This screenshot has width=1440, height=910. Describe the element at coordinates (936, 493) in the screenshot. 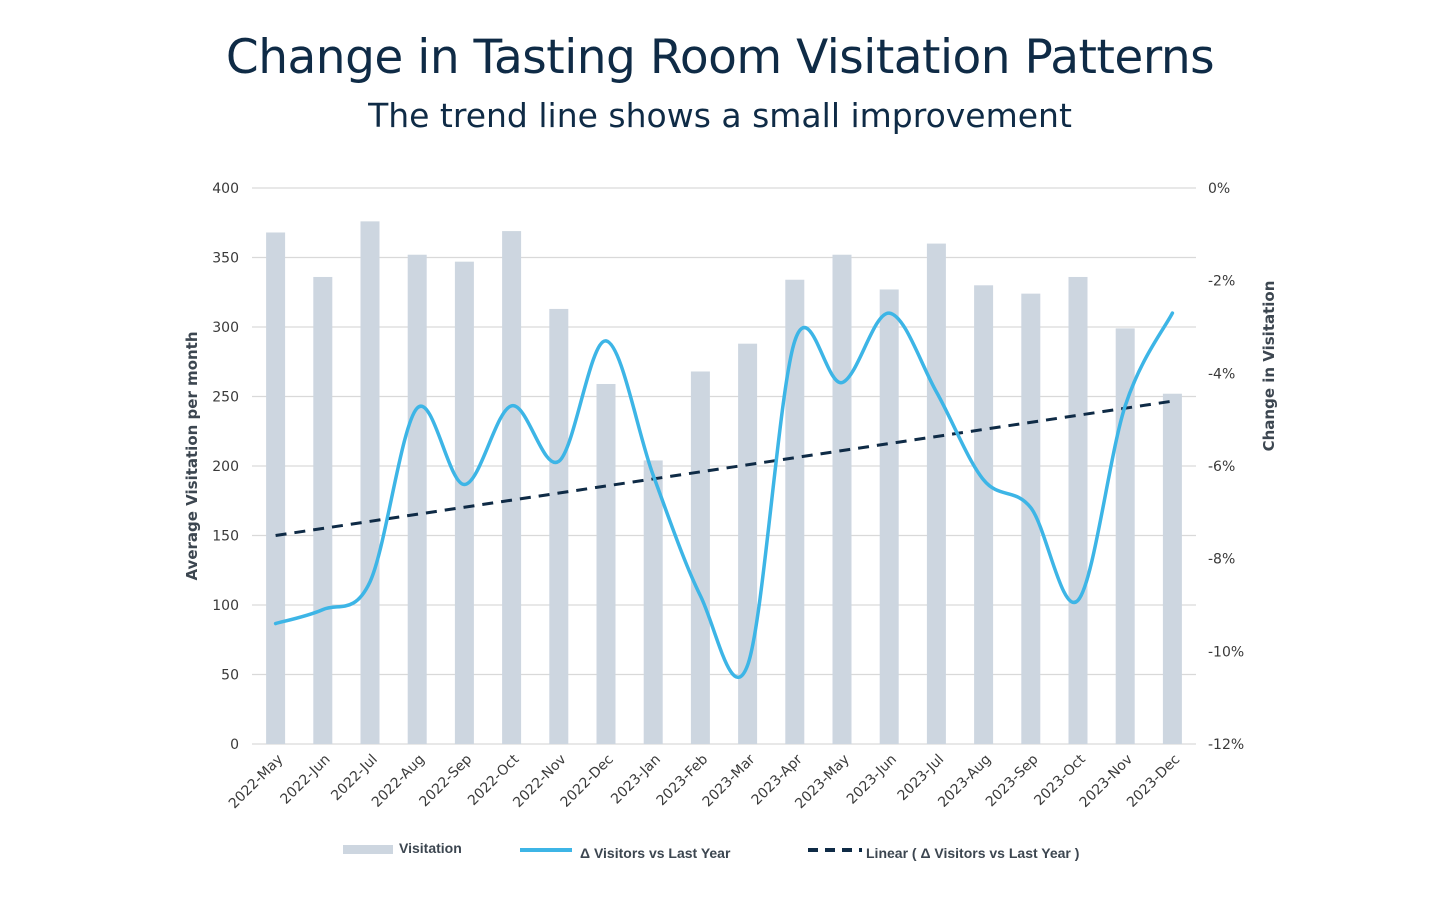

I see `bar-2023-Jul` at that location.